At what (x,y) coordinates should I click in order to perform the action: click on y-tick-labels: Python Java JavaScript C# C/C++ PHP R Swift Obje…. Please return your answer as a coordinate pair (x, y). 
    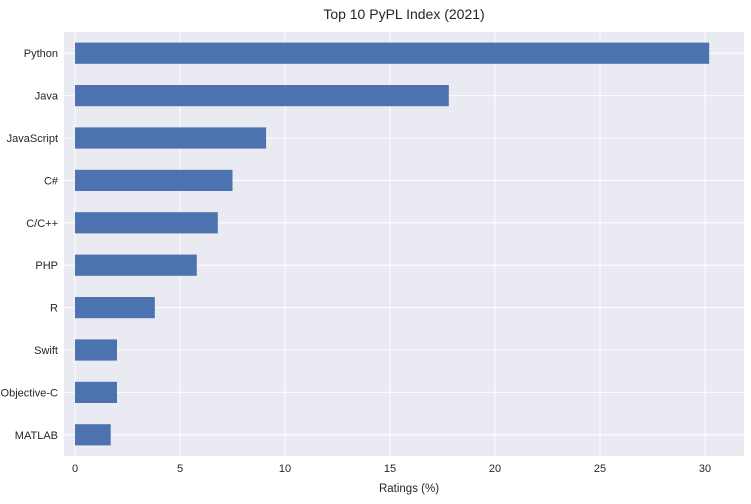
    Looking at the image, I should click on (30, 245).